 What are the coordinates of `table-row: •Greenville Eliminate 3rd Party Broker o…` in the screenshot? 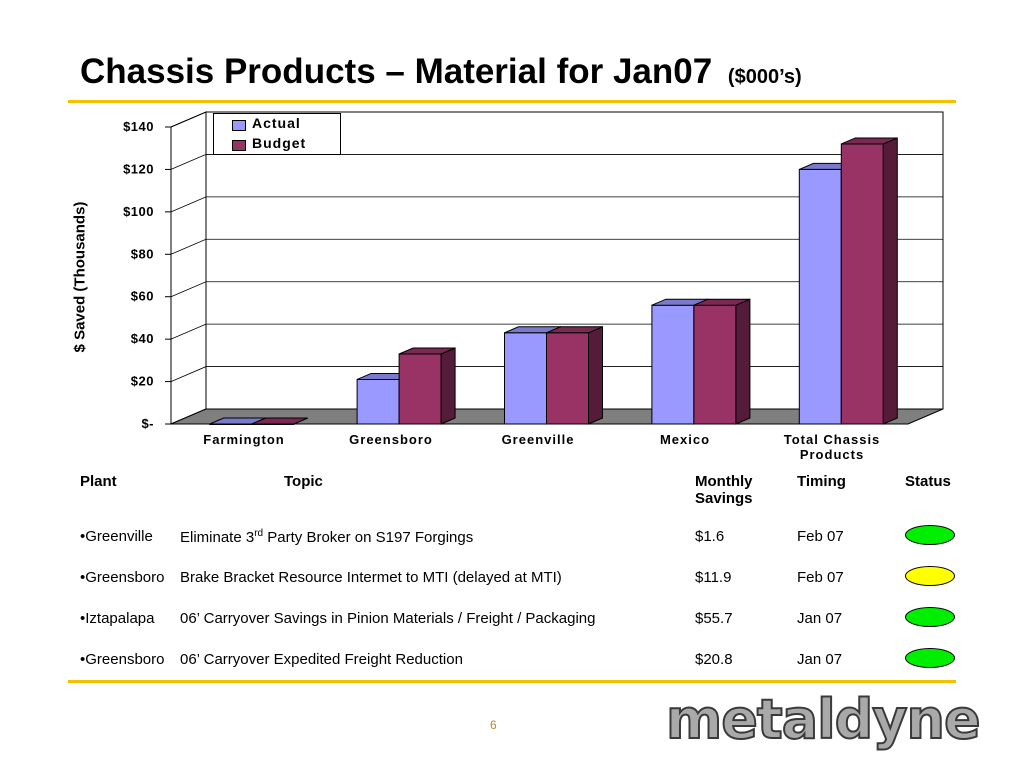 It's located at (519, 536).